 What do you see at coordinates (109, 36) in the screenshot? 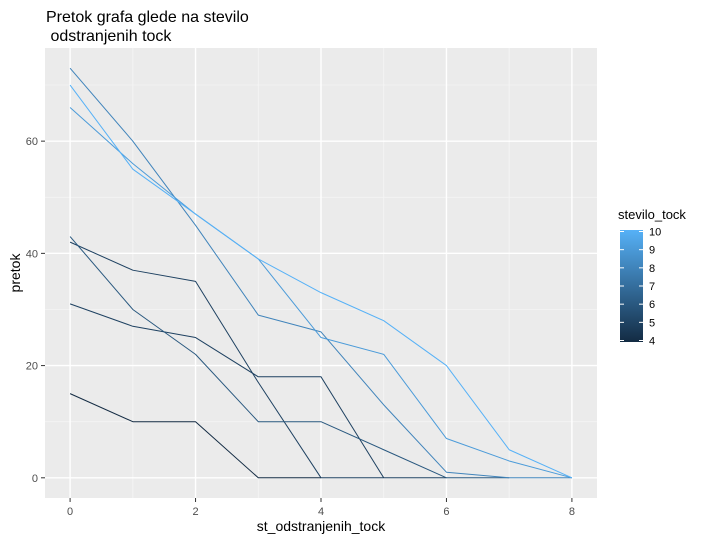
I see `chart-title-line-2: odstranjenih tock` at bounding box center [109, 36].